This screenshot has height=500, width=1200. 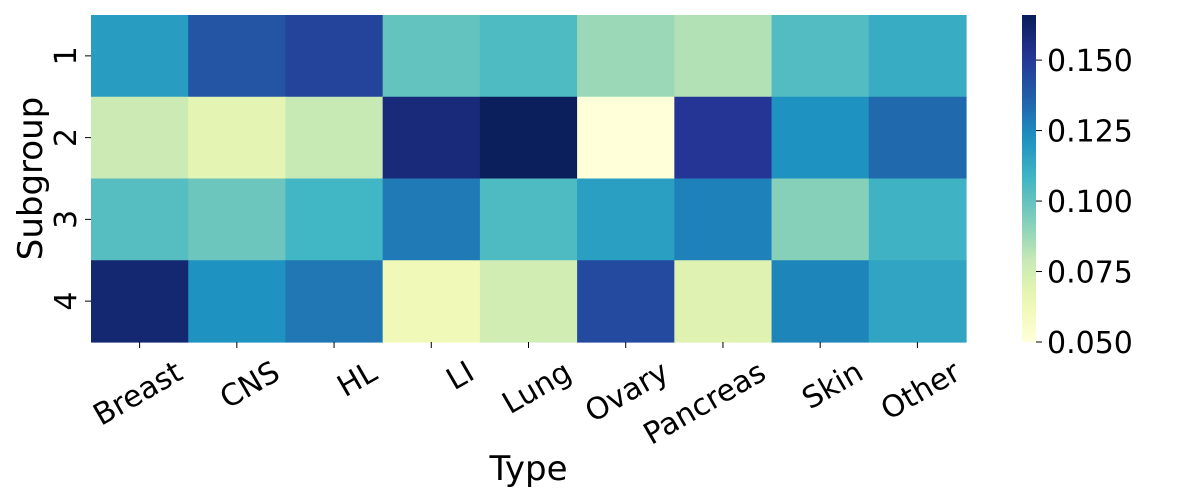 What do you see at coordinates (917, 56) in the screenshot?
I see `heatmap-cell-1-Other` at bounding box center [917, 56].